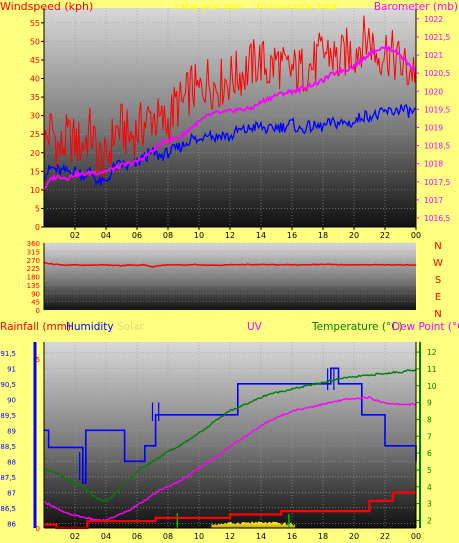  What do you see at coordinates (37, 227) in the screenshot?
I see `windspeed-tick-label: 0` at bounding box center [37, 227].